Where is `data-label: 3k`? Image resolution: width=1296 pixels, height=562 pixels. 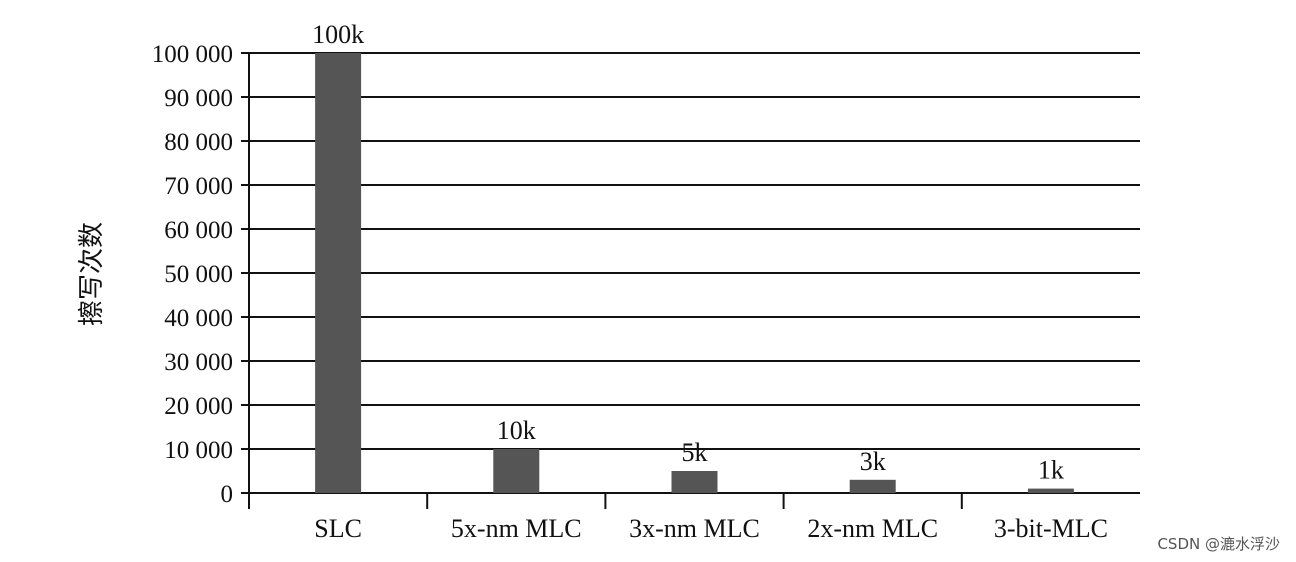 data-label: 3k is located at coordinates (873, 461).